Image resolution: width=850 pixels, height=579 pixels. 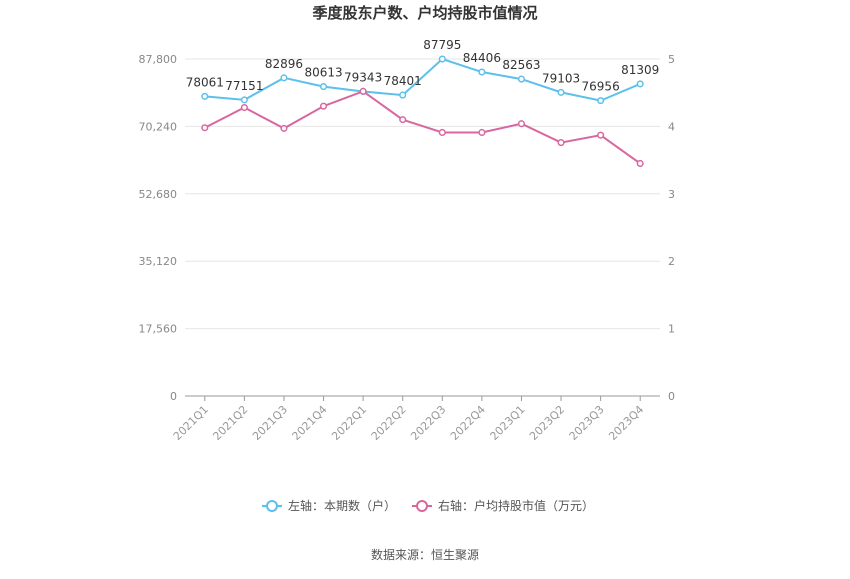 What do you see at coordinates (158, 59) in the screenshot?
I see `left-axis-tick-label: 87,800` at bounding box center [158, 59].